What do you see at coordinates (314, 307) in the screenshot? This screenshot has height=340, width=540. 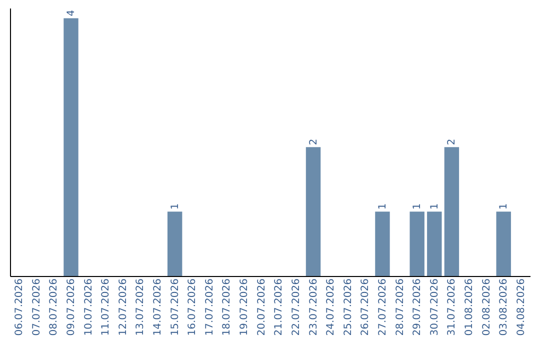 I see `x-tick-label: 23.07.2026` at bounding box center [314, 307].